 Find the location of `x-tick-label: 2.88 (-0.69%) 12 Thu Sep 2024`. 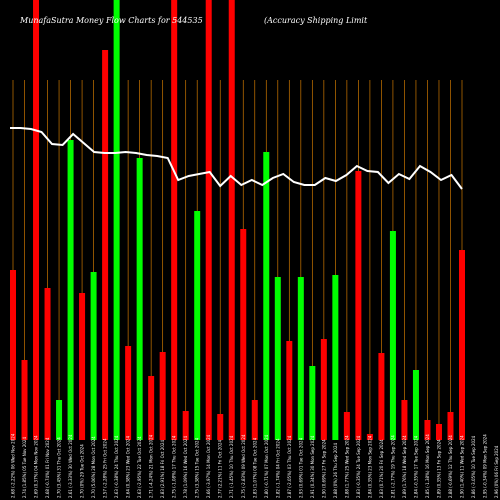

x-tick-label: 2.88 (-0.69%) 12 Thu Sep 2024 is located at coordinates (450, 466).